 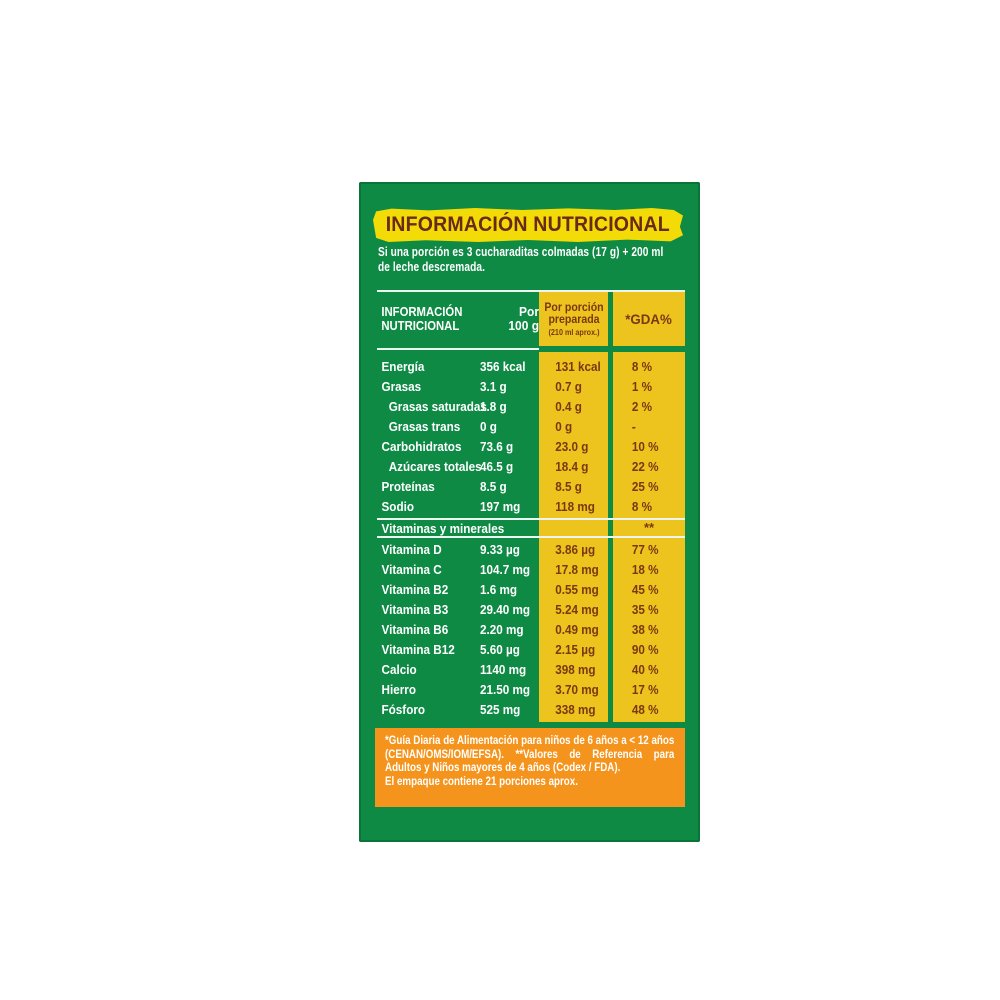 I want to click on cell-per-portion: 398 mg, so click(x=573, y=670).